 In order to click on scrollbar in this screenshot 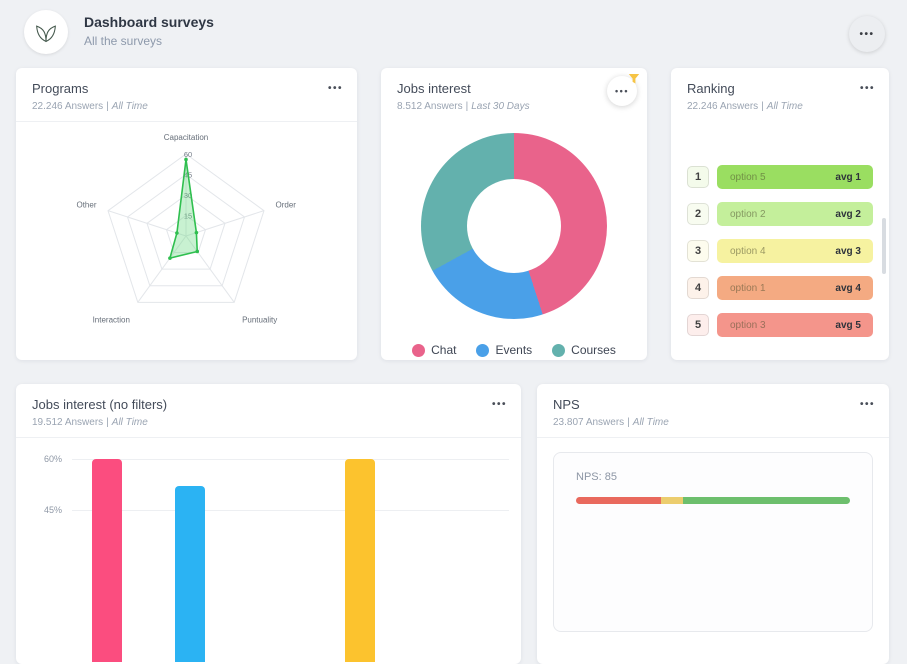, I will do `click(884, 246)`.